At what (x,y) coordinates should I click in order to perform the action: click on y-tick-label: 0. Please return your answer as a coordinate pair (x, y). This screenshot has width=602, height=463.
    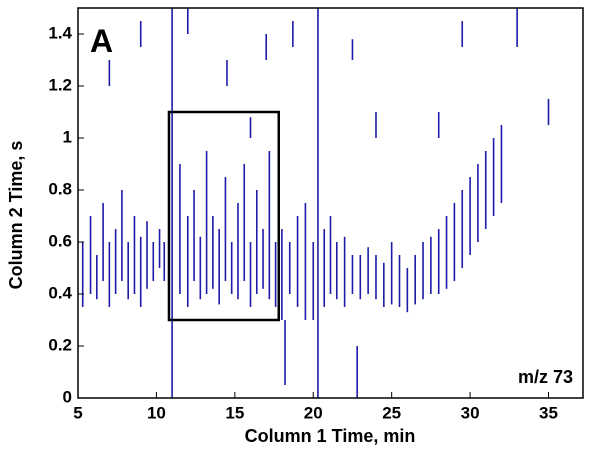
    Looking at the image, I should click on (67, 396).